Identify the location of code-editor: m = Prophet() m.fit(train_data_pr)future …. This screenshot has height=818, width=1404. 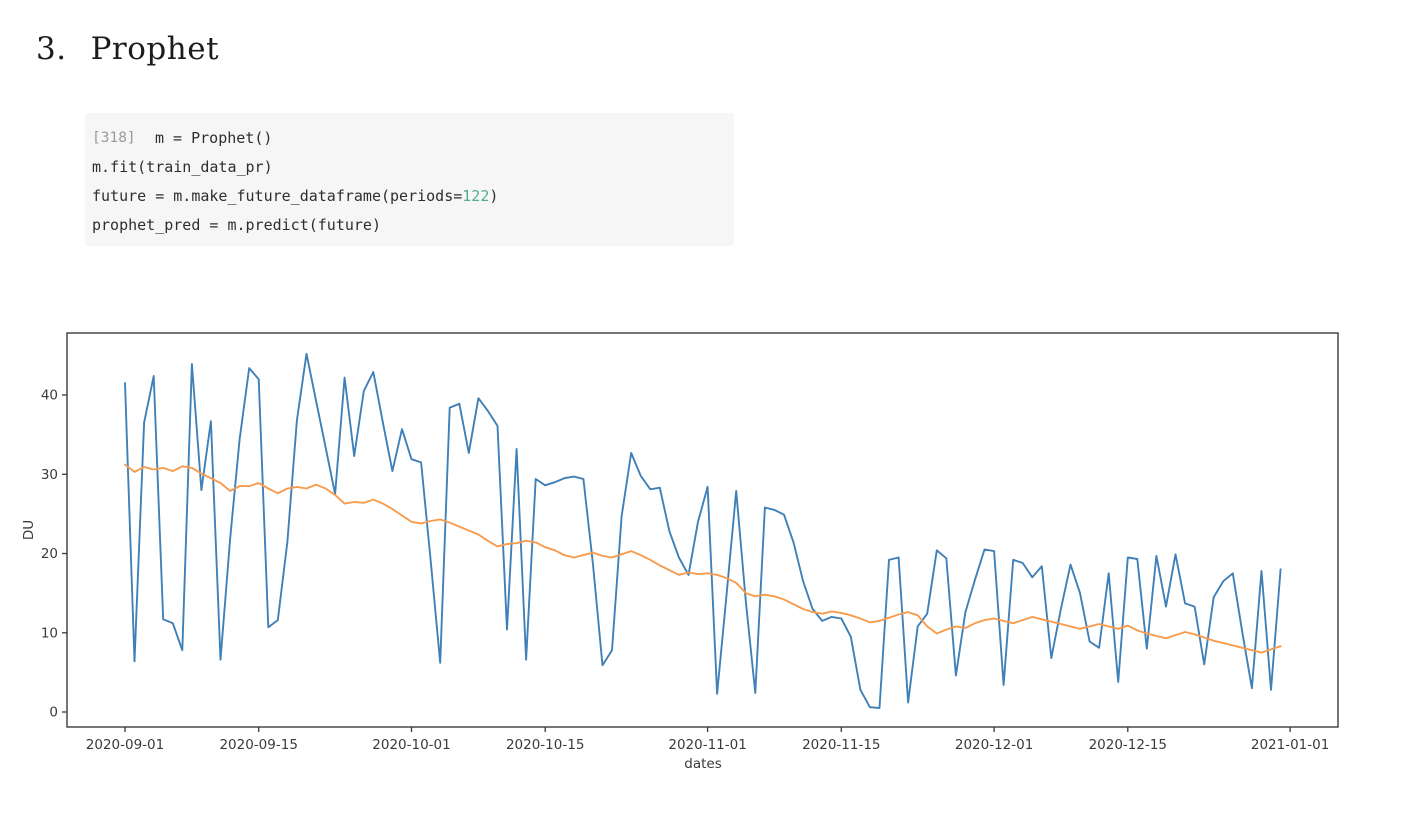
(413, 182).